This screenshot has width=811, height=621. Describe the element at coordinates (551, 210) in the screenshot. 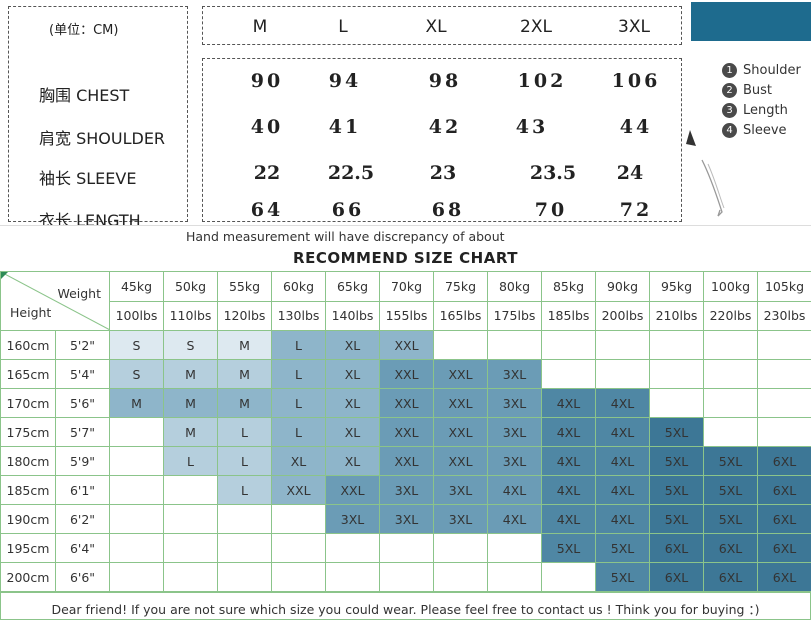

I see `length-value: 70` at that location.